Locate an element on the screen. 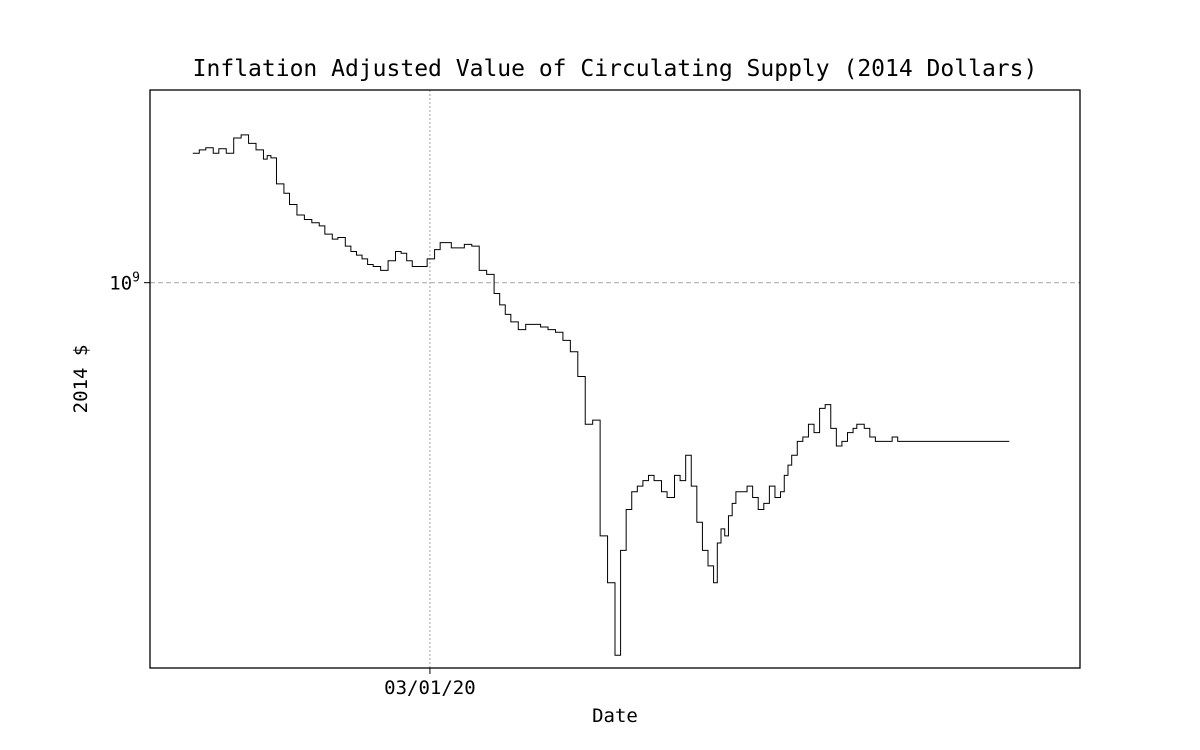 Image resolution: width=1200 pixels, height=750 pixels. y-axis-label: 2014 $ is located at coordinates (81, 379).